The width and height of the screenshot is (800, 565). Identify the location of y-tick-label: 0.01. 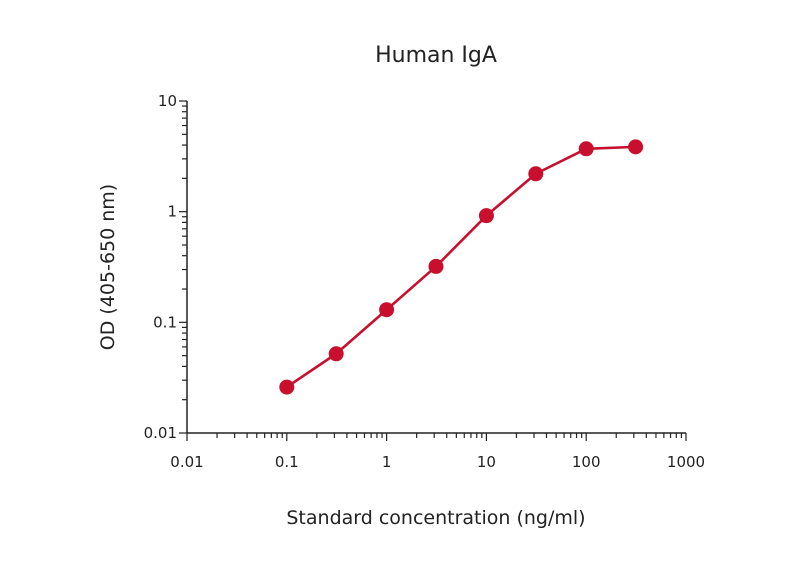
(160, 433).